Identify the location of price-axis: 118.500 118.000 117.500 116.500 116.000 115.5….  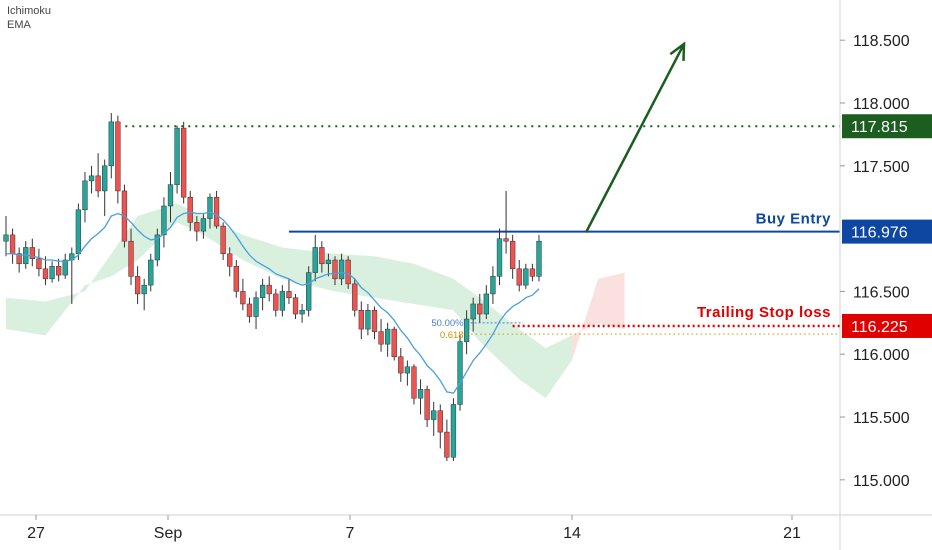
(875, 261).